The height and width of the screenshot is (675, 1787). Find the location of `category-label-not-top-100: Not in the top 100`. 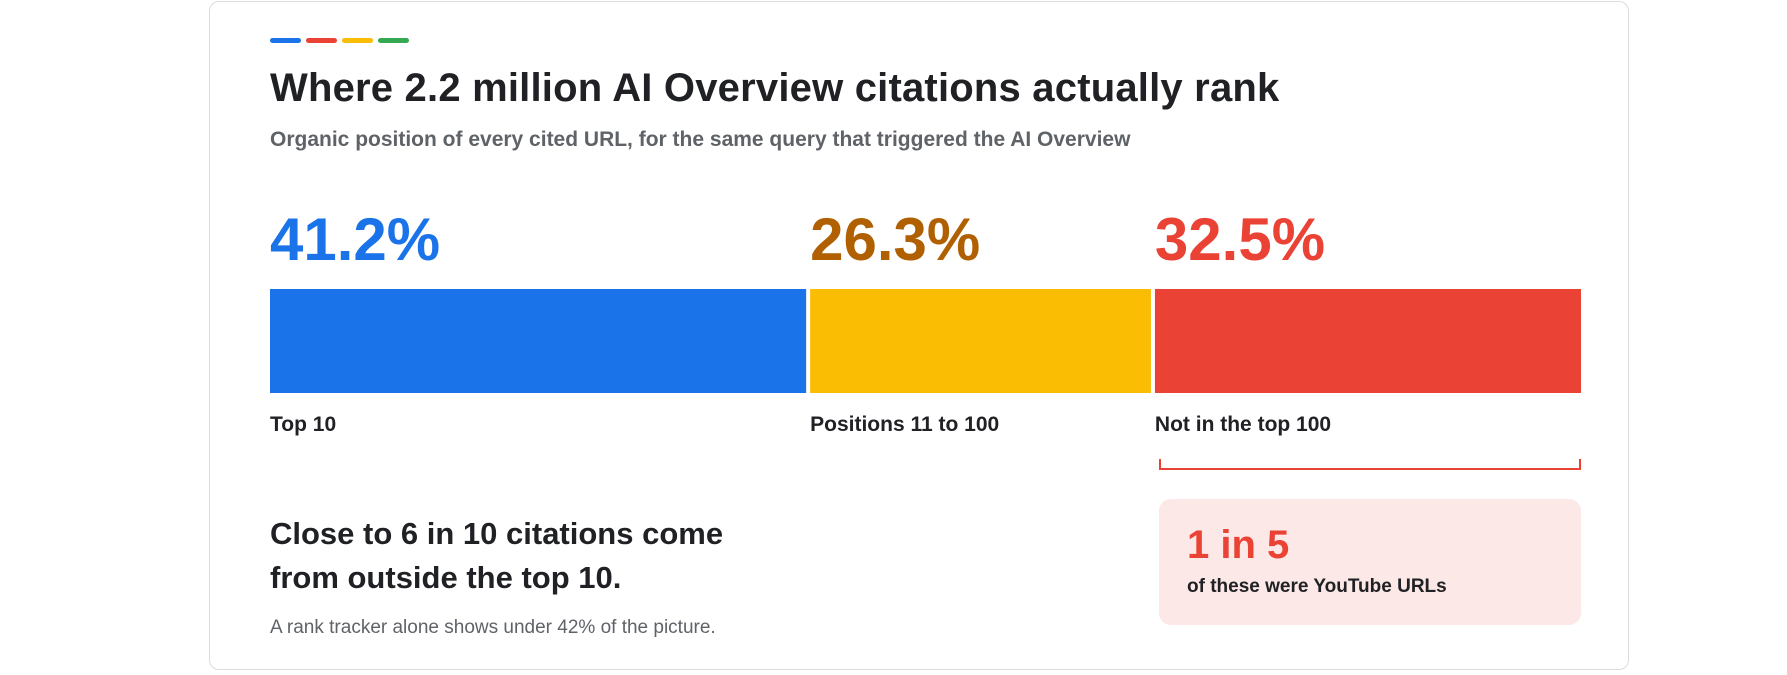

category-label-not-top-100: Not in the top 100 is located at coordinates (1243, 424).